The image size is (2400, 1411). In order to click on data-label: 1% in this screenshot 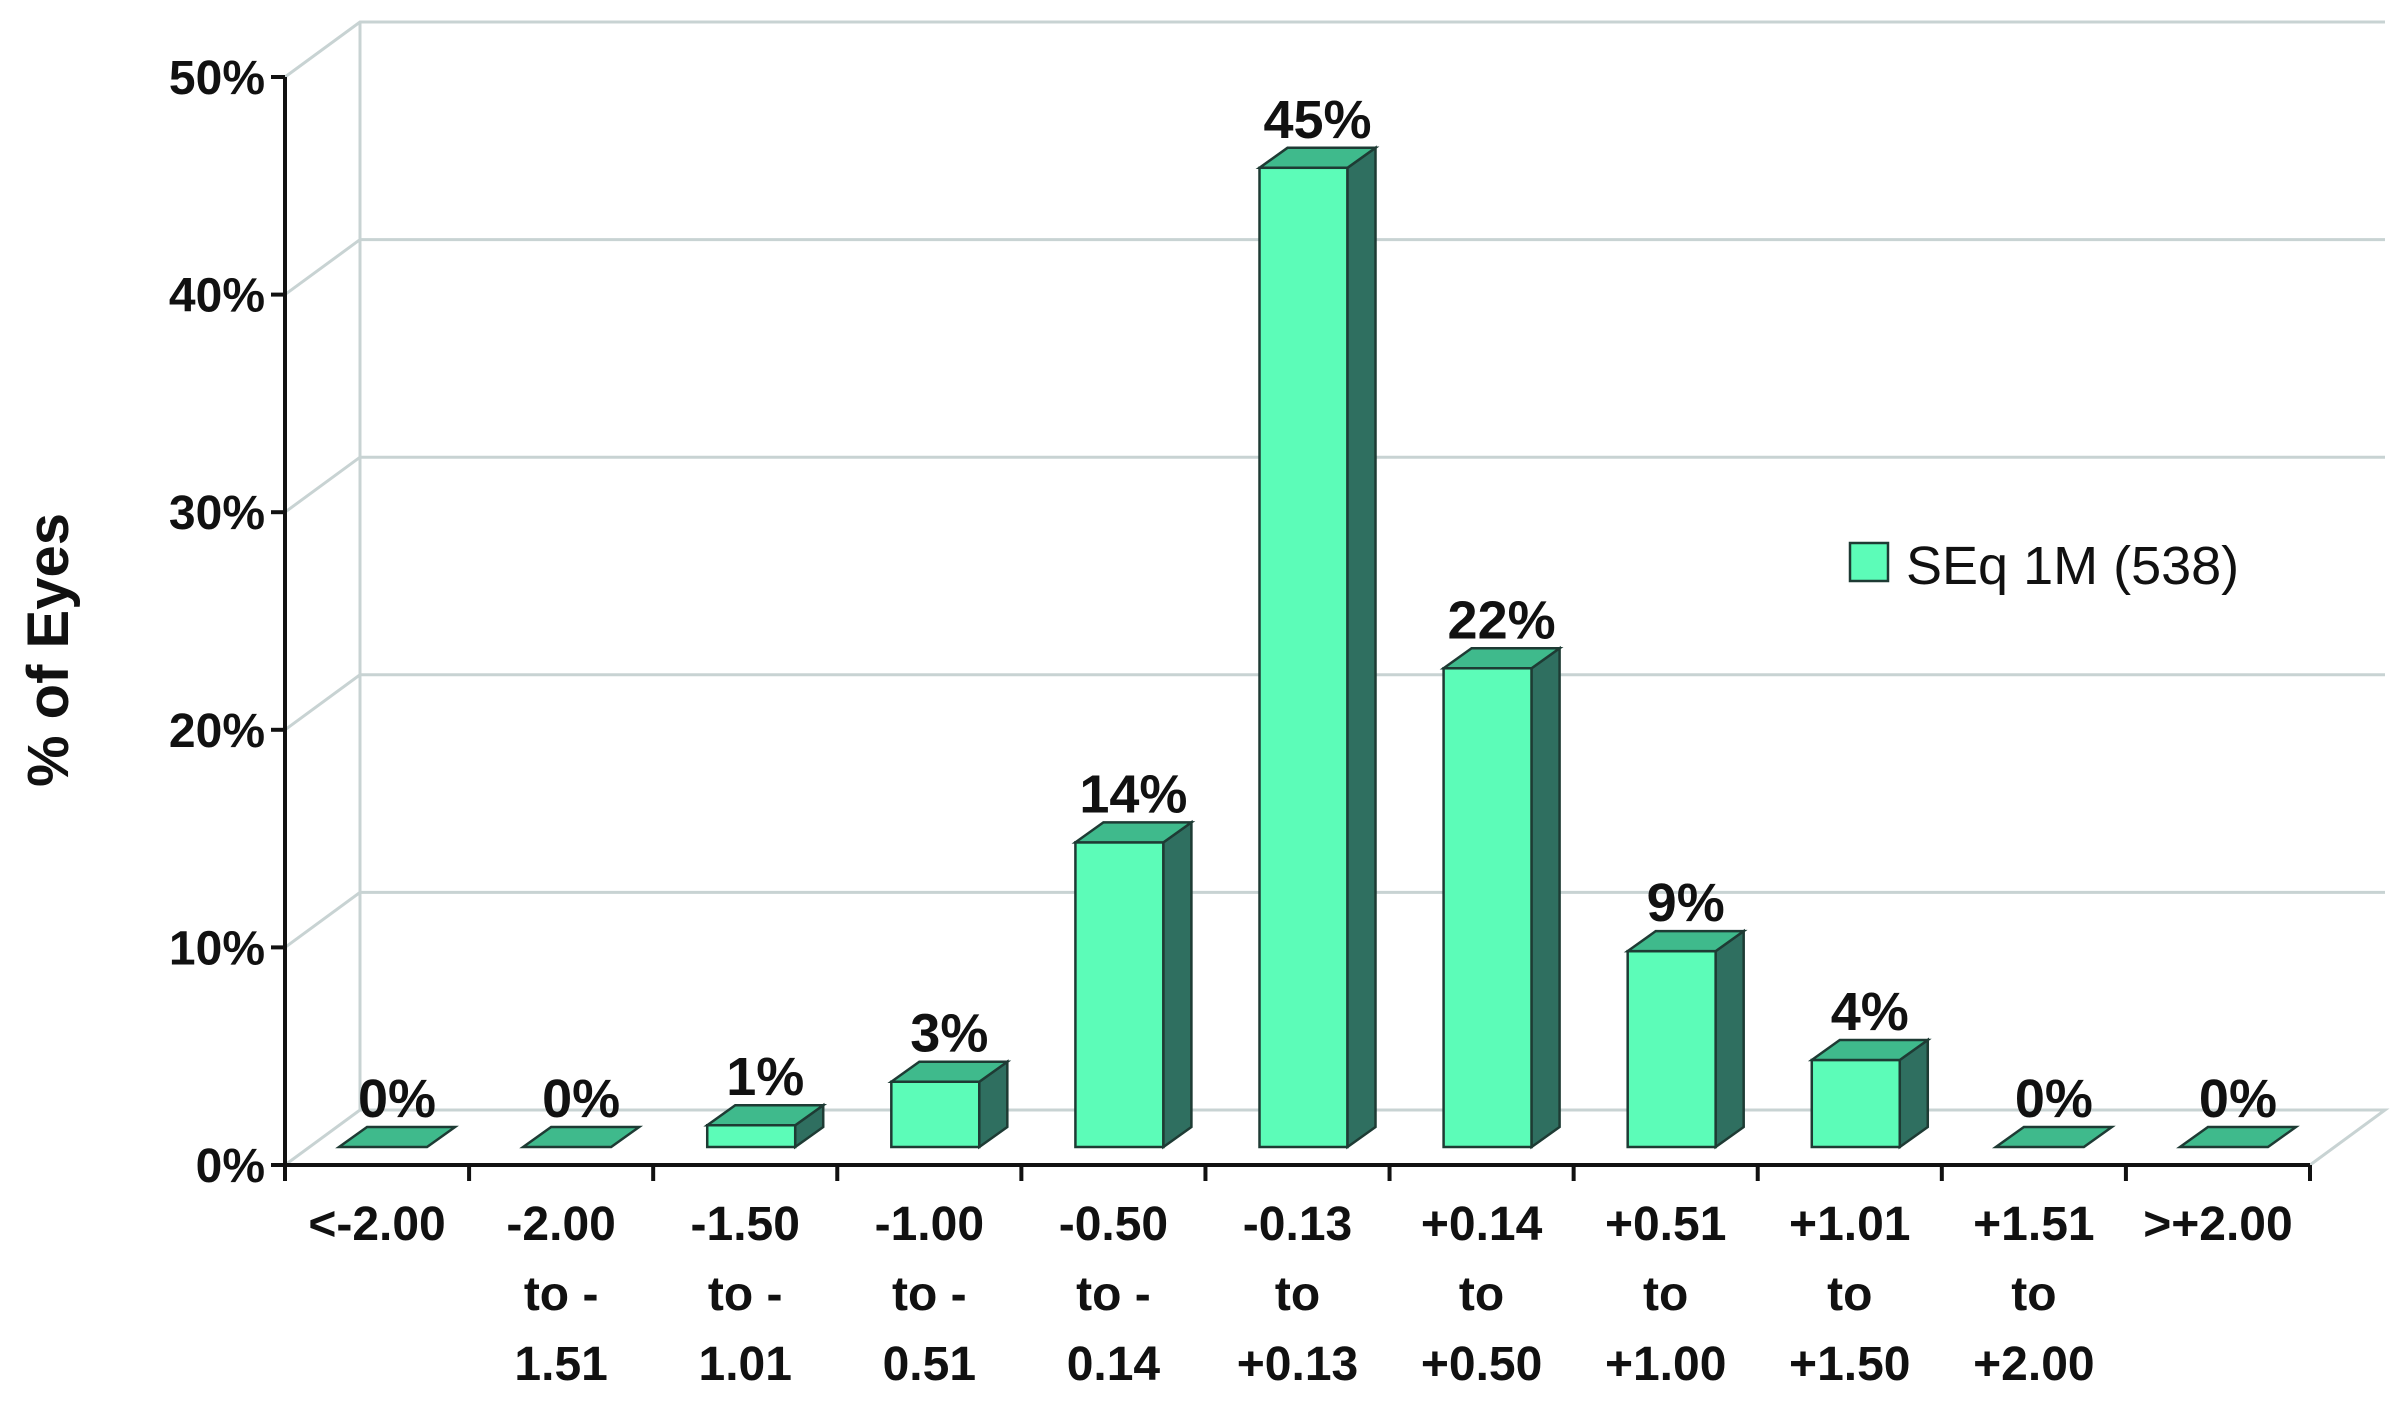, I will do `click(765, 1077)`.